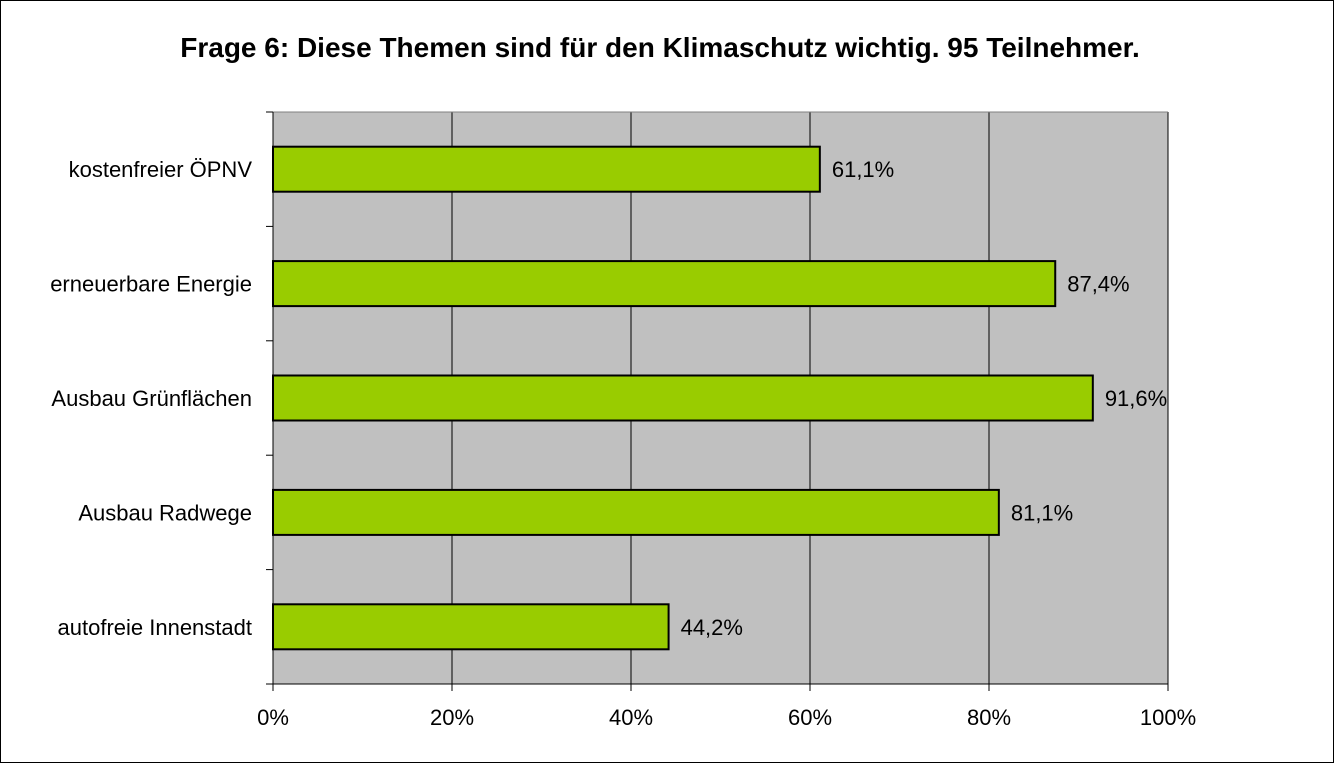  What do you see at coordinates (631, 717) in the screenshot?
I see `x-tick-label-2: 40%` at bounding box center [631, 717].